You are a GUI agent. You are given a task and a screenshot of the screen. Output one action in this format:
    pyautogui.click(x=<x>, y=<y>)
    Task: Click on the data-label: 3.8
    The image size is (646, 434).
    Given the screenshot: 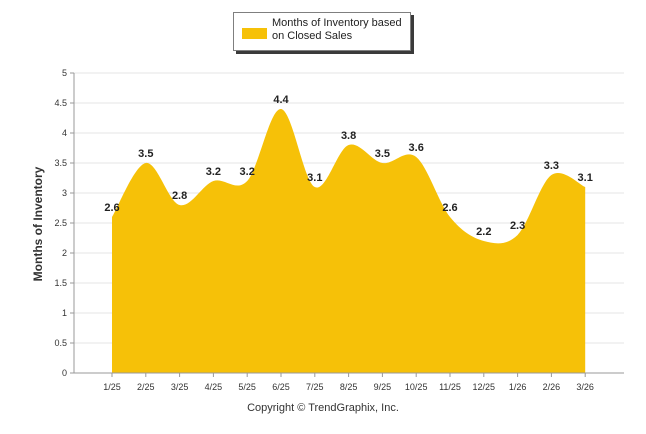 What is the action you would take?
    pyautogui.click(x=348, y=136)
    